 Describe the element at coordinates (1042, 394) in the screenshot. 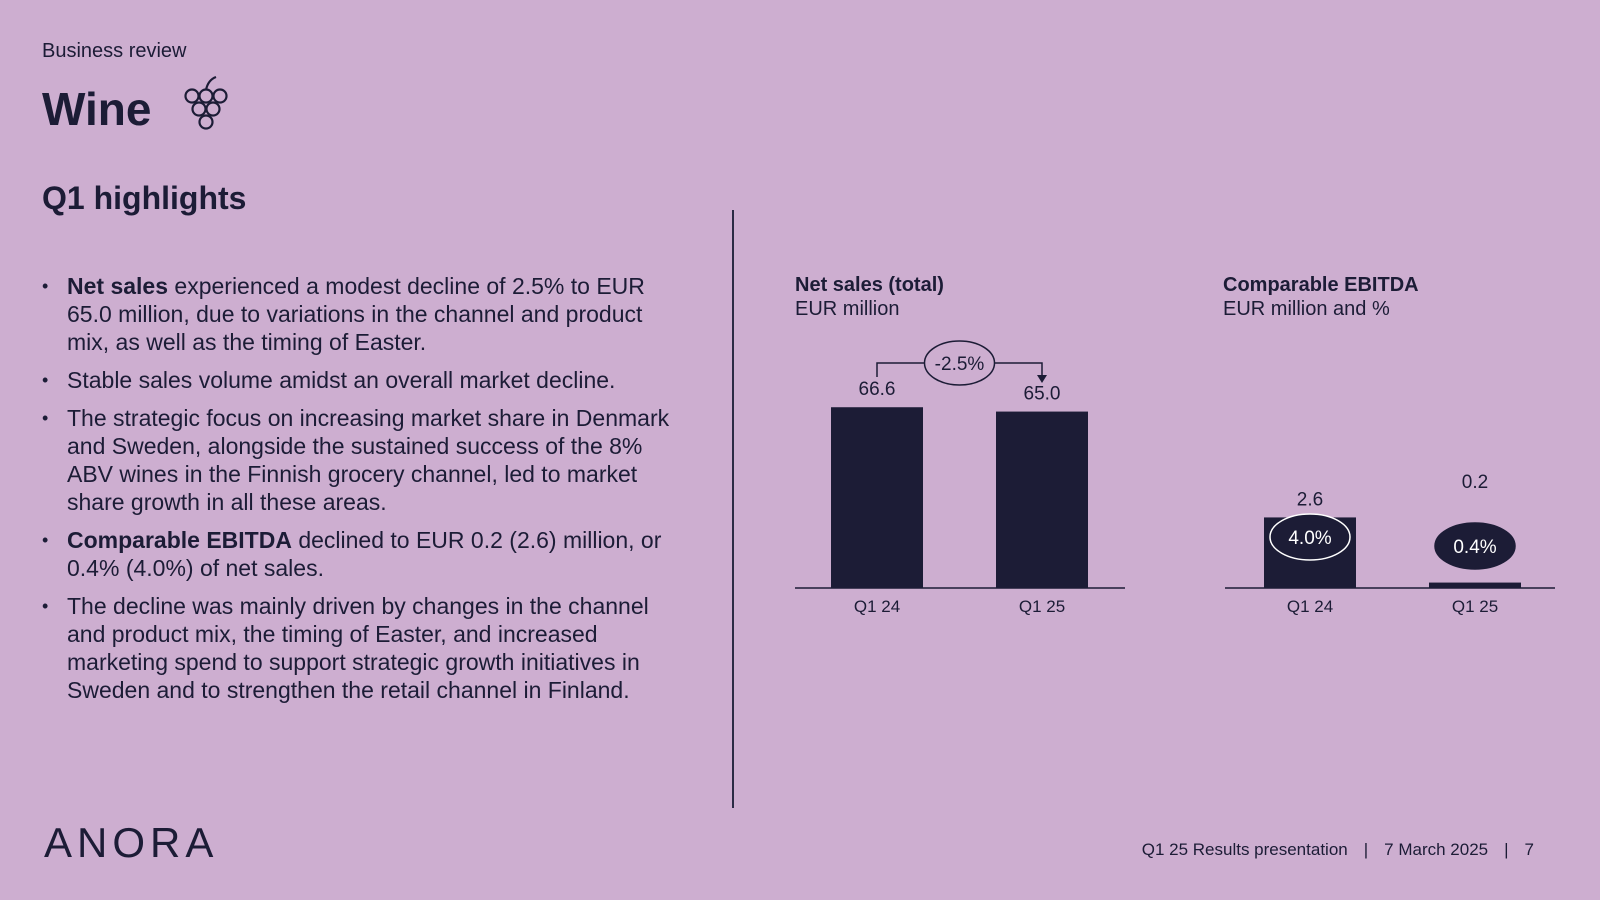

I see `data-label: 65.0` at that location.